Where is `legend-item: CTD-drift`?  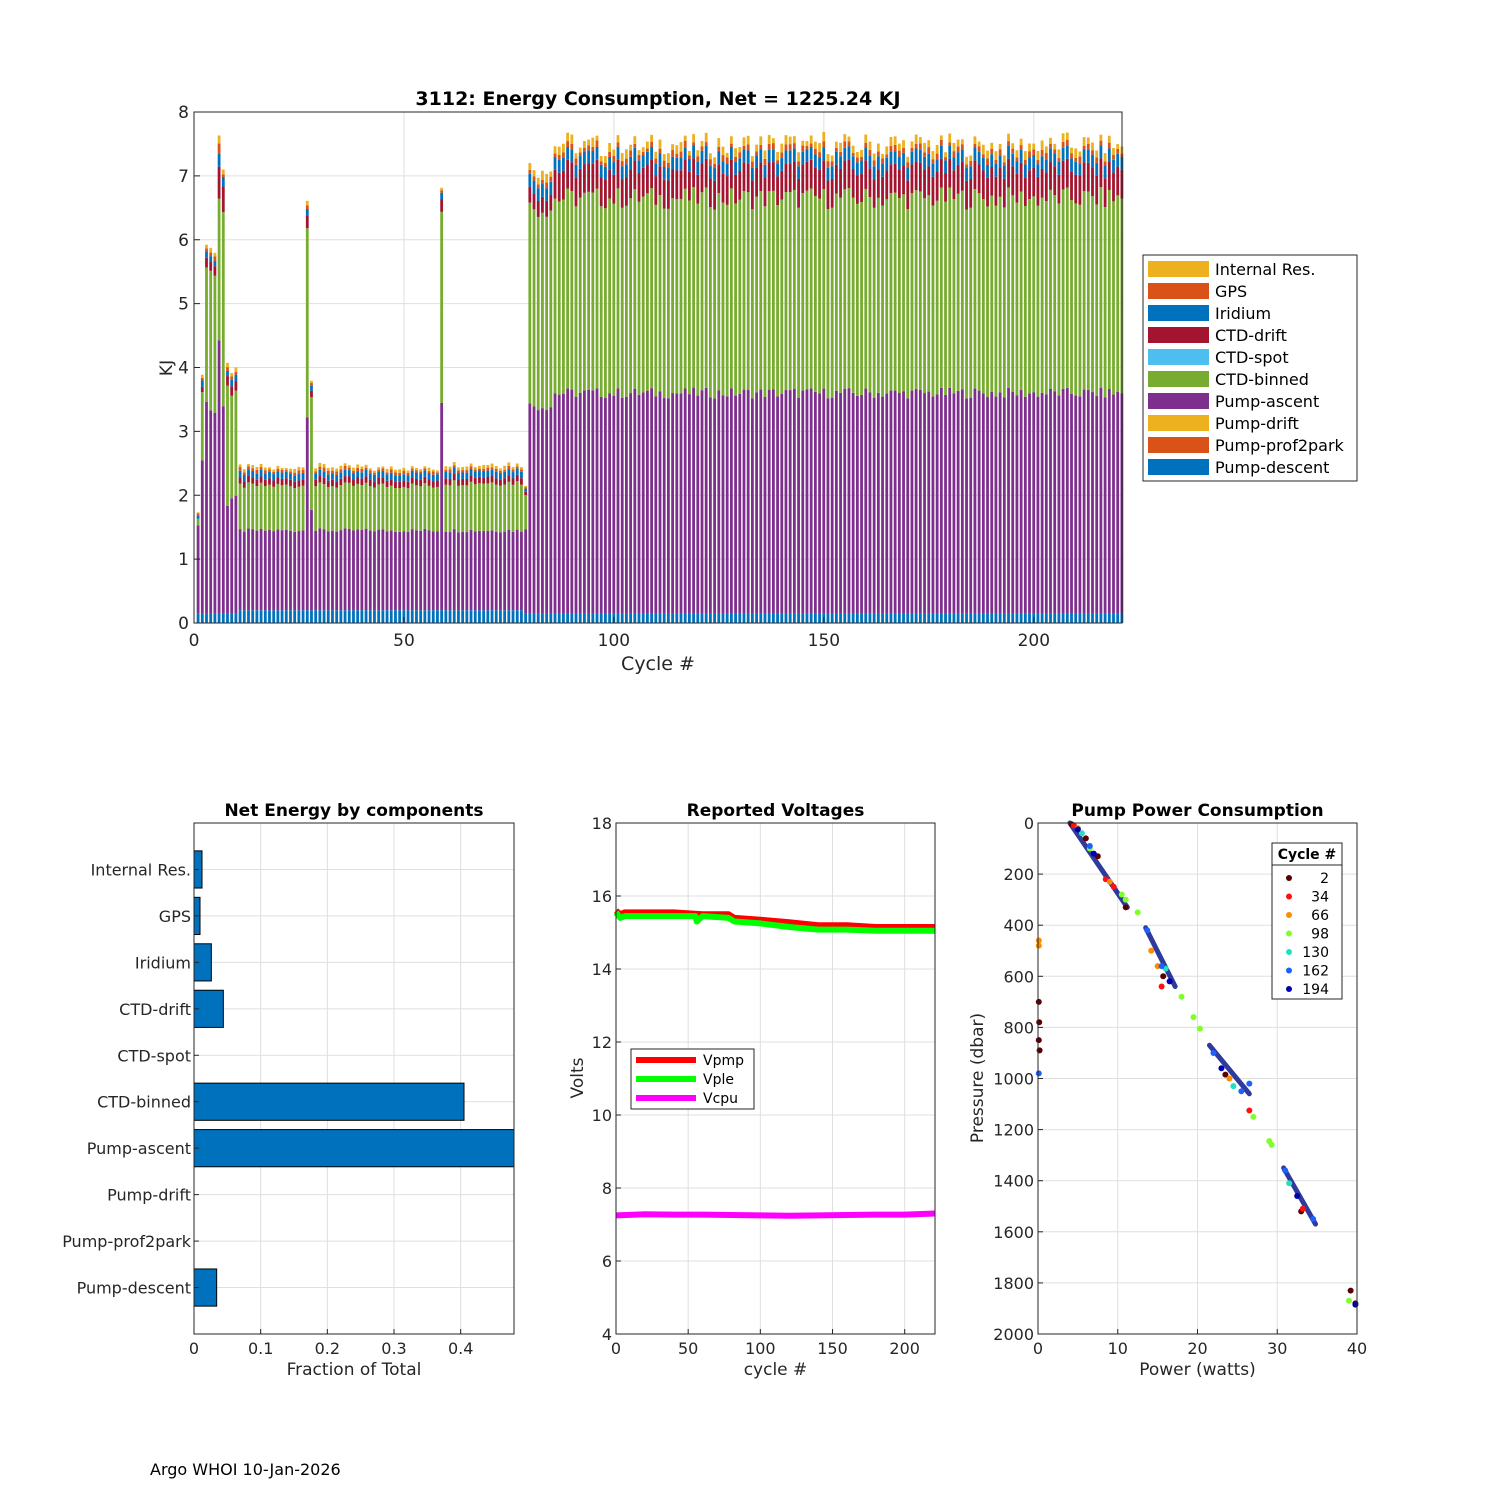
legend-item: CTD-drift is located at coordinates (1217, 335).